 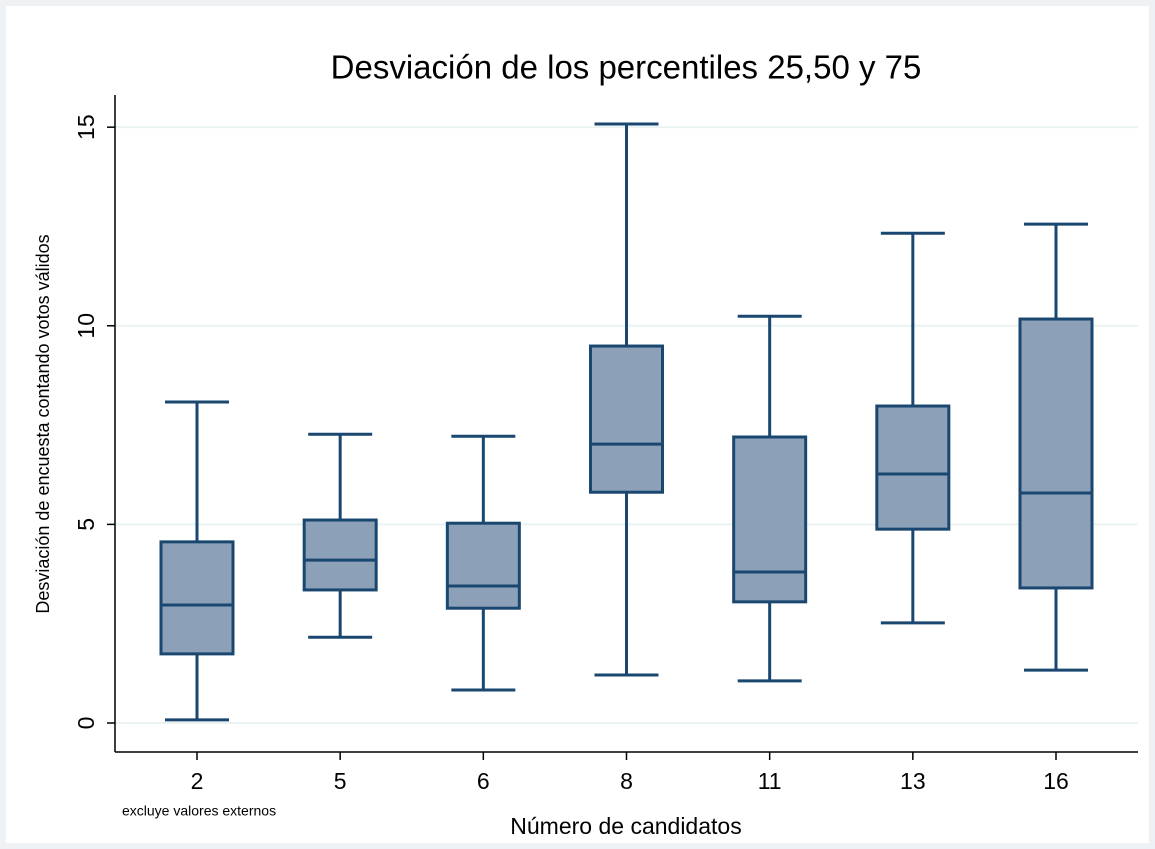 I want to click on x-tick-label: 16, so click(x=1056, y=781).